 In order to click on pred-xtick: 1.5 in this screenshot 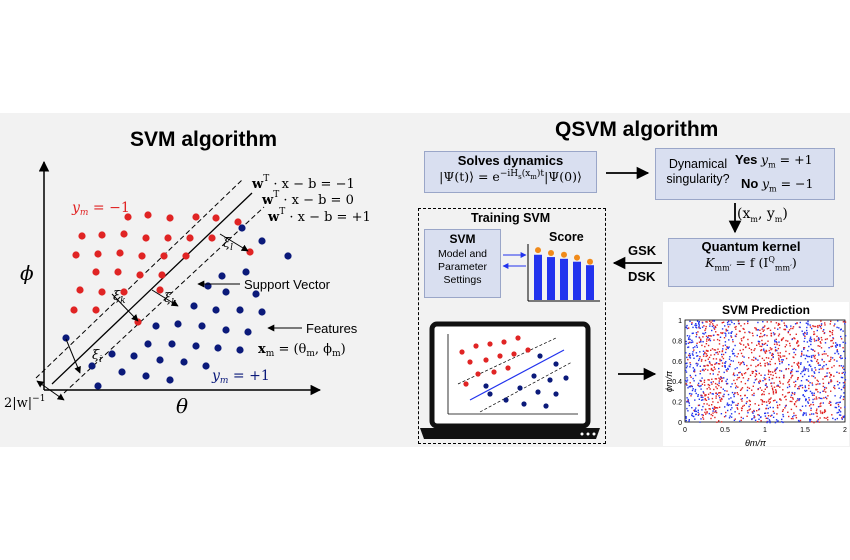, I will do `click(805, 430)`.